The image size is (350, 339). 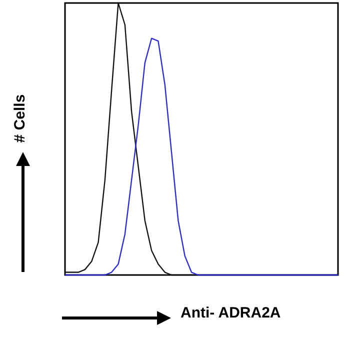 What do you see at coordinates (230, 313) in the screenshot?
I see `x-axis-title: Anti- ADRA2A` at bounding box center [230, 313].